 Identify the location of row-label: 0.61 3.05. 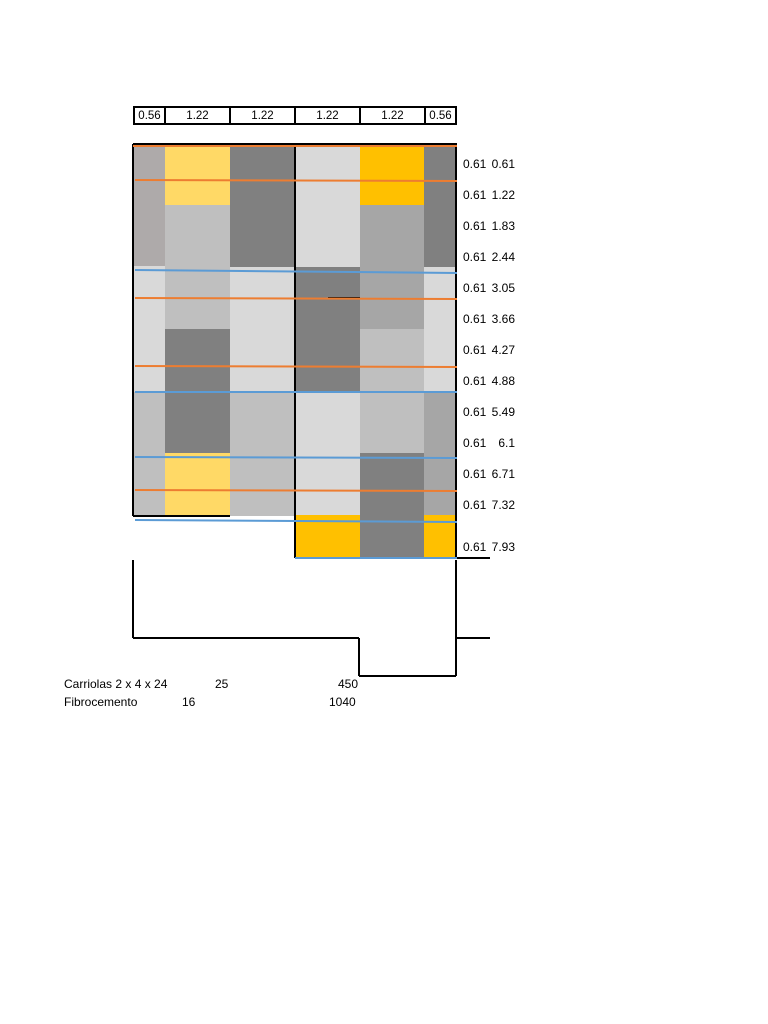
(493, 289).